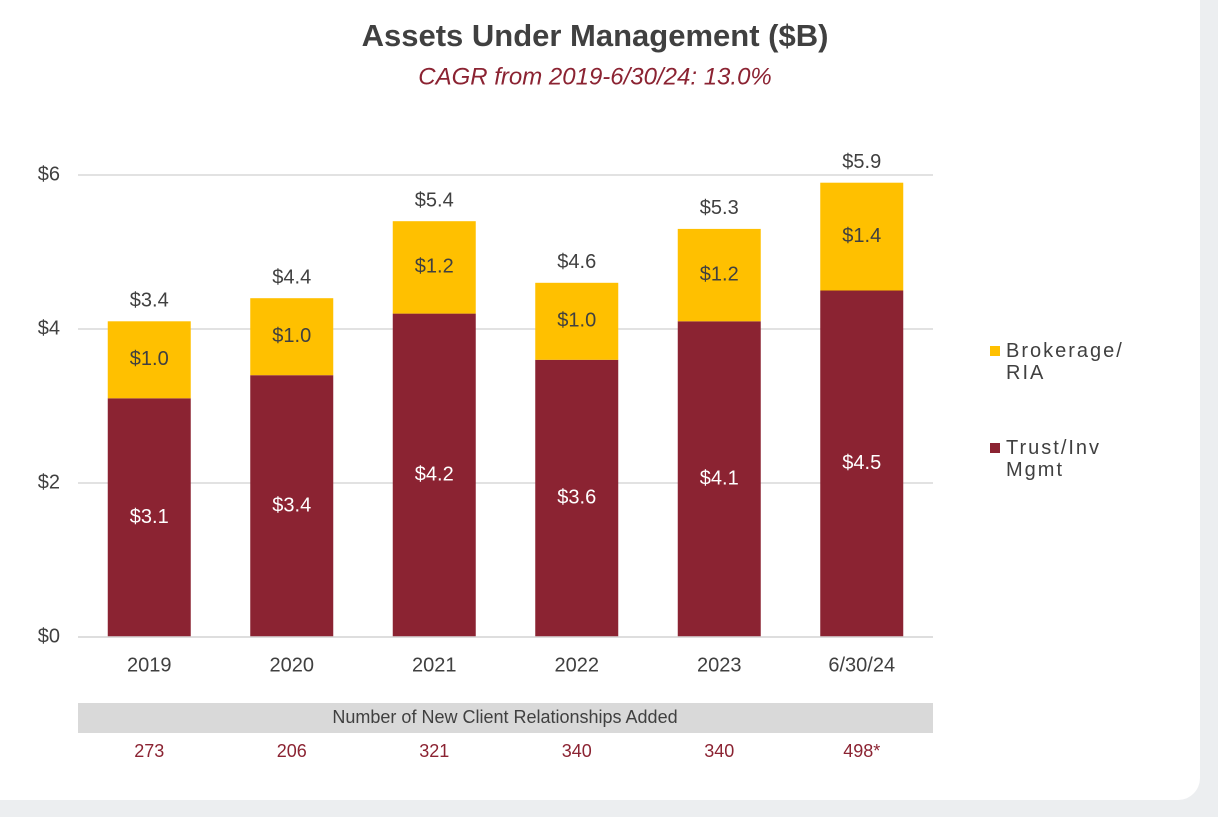 The image size is (1218, 817). What do you see at coordinates (149, 751) in the screenshot?
I see `client-count: 273` at bounding box center [149, 751].